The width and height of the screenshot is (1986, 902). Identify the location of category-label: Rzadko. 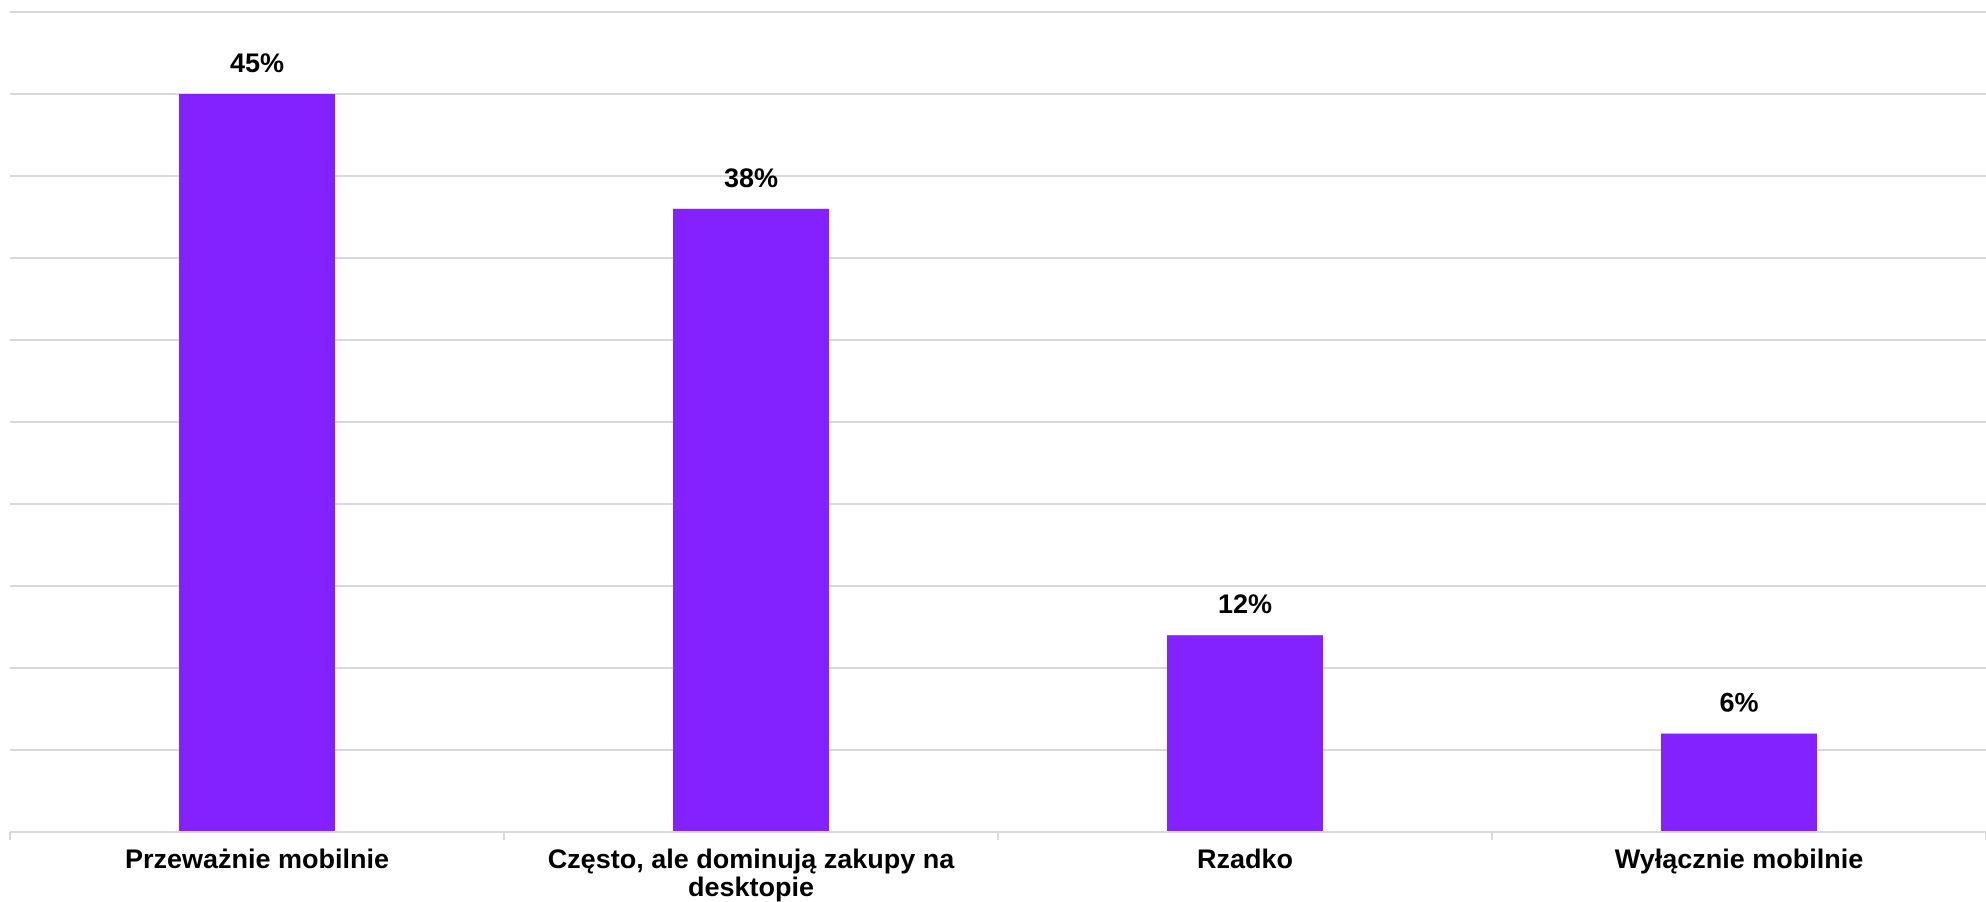
(1245, 859).